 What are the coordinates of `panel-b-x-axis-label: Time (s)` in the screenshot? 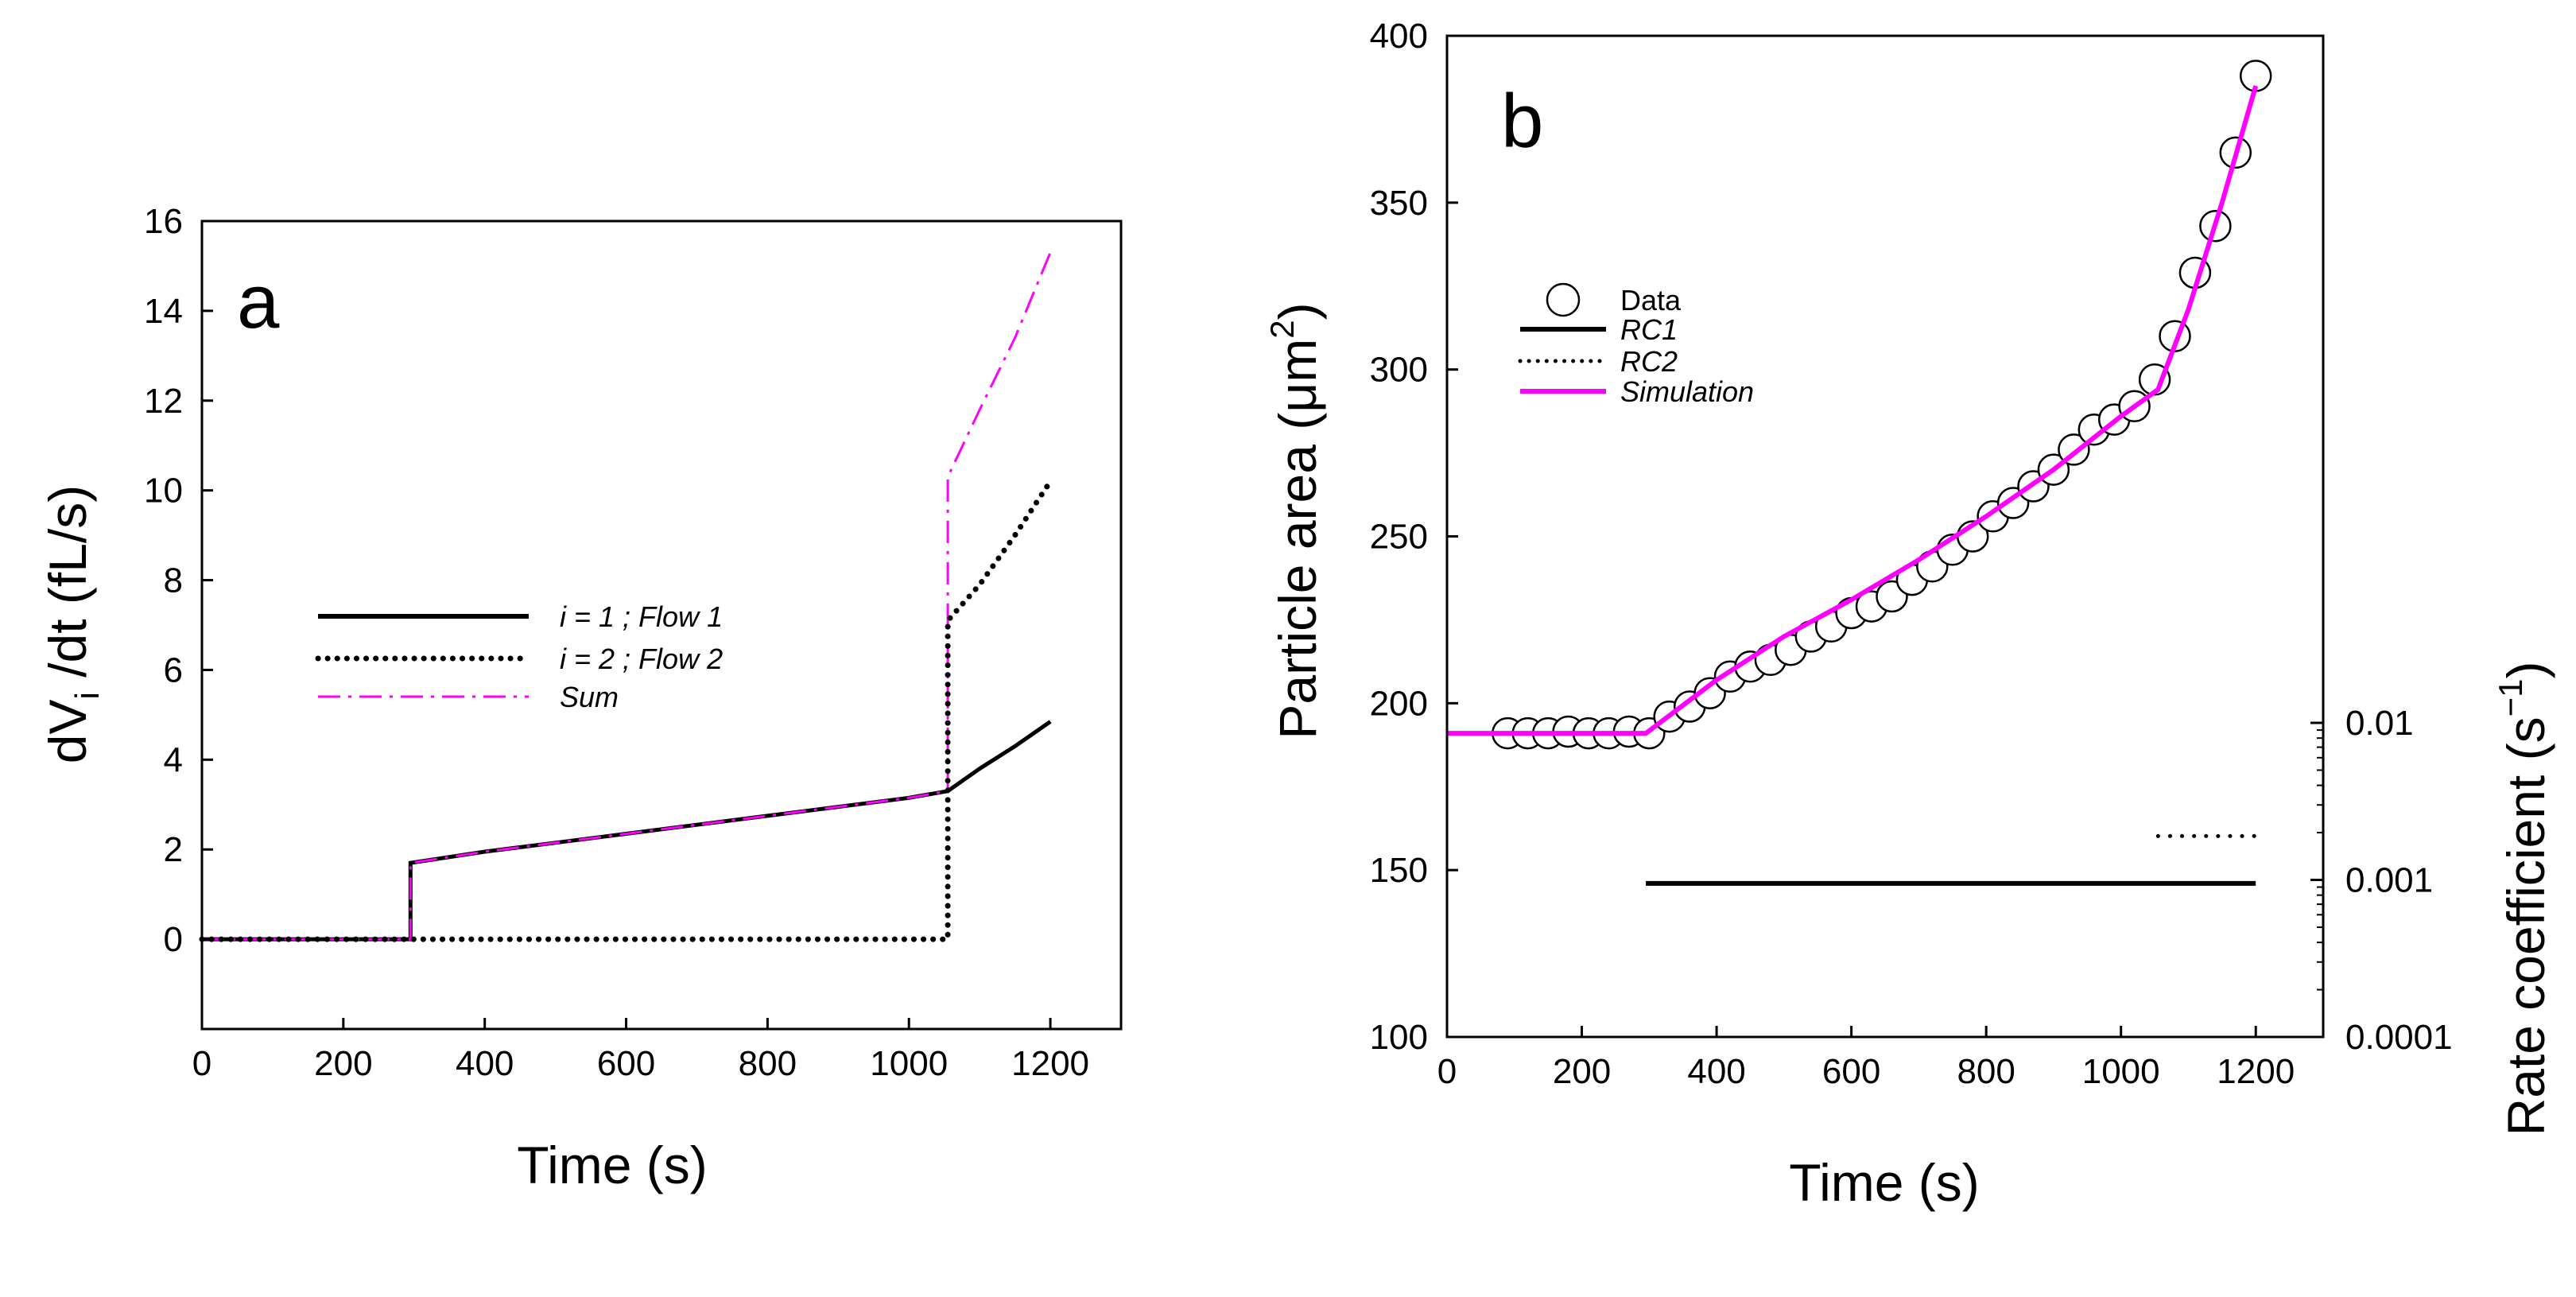 It's located at (1885, 1182).